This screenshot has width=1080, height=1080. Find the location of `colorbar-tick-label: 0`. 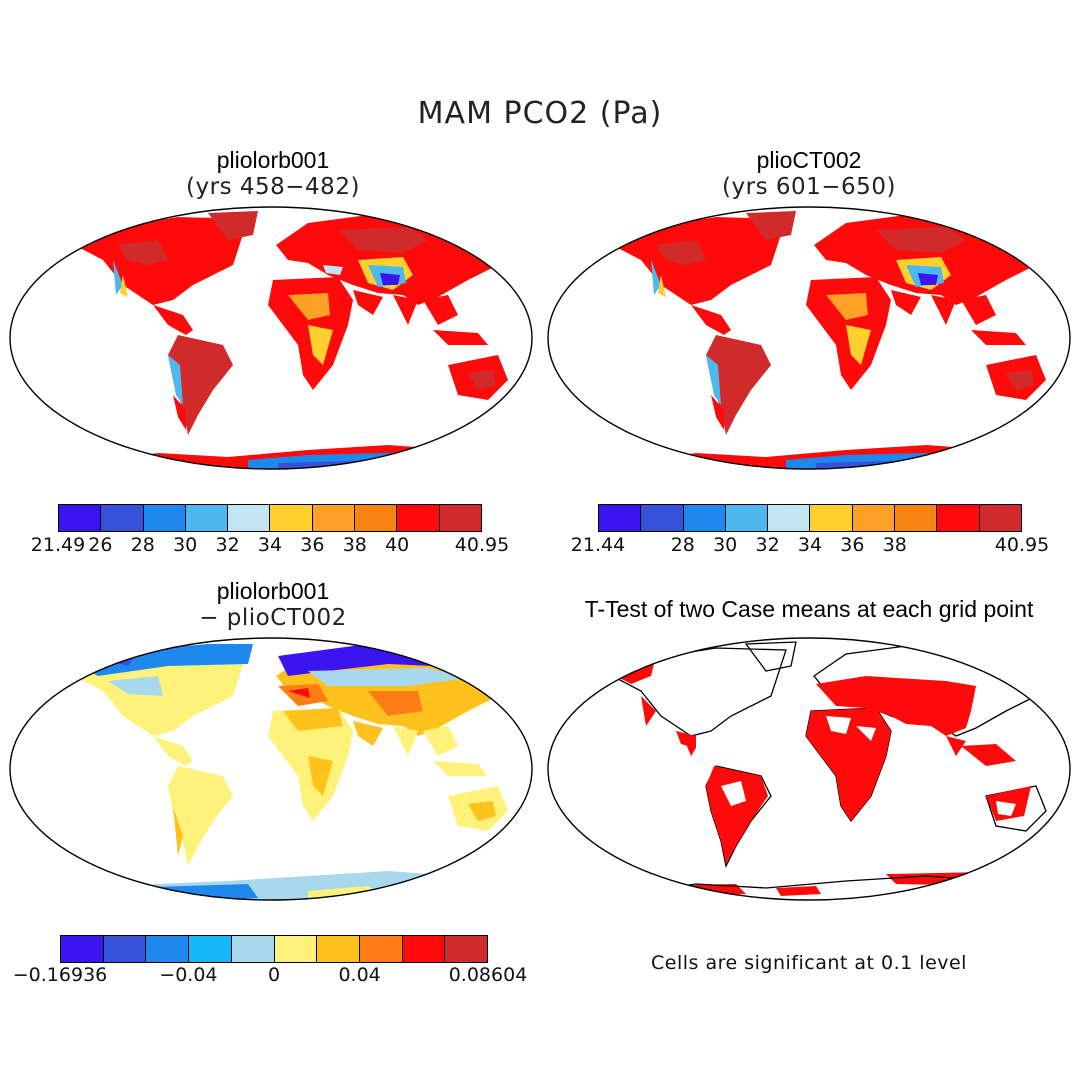

colorbar-tick-label: 0 is located at coordinates (274, 975).